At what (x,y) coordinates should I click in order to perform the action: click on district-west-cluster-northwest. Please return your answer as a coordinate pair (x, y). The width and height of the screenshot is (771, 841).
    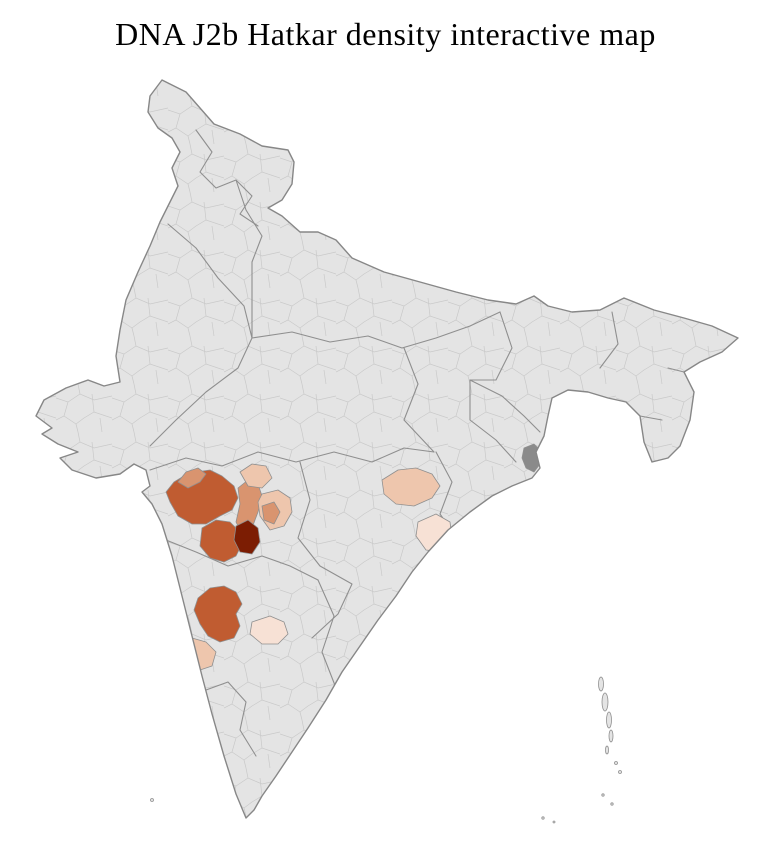
    Looking at the image, I should click on (192, 478).